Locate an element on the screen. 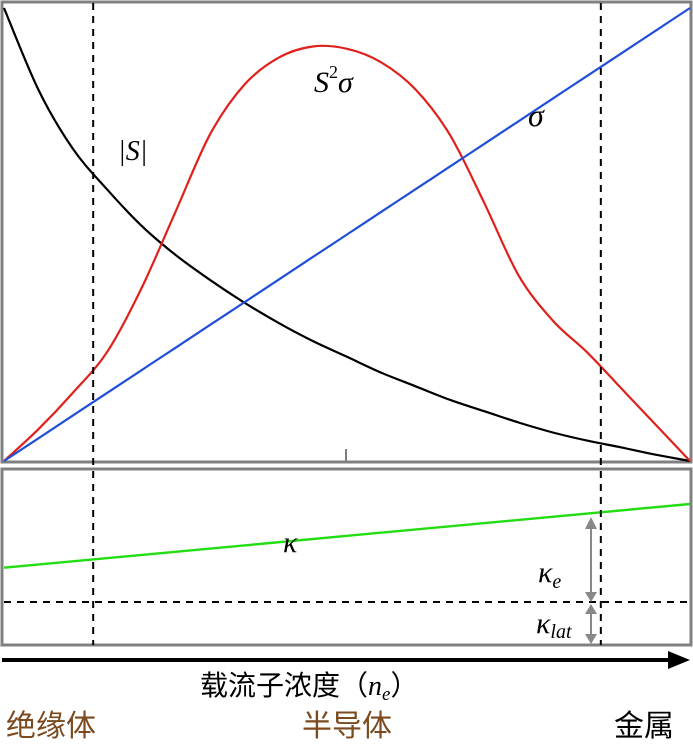  x-axis-title: 载流子浓度（ne） is located at coordinates (309, 687).